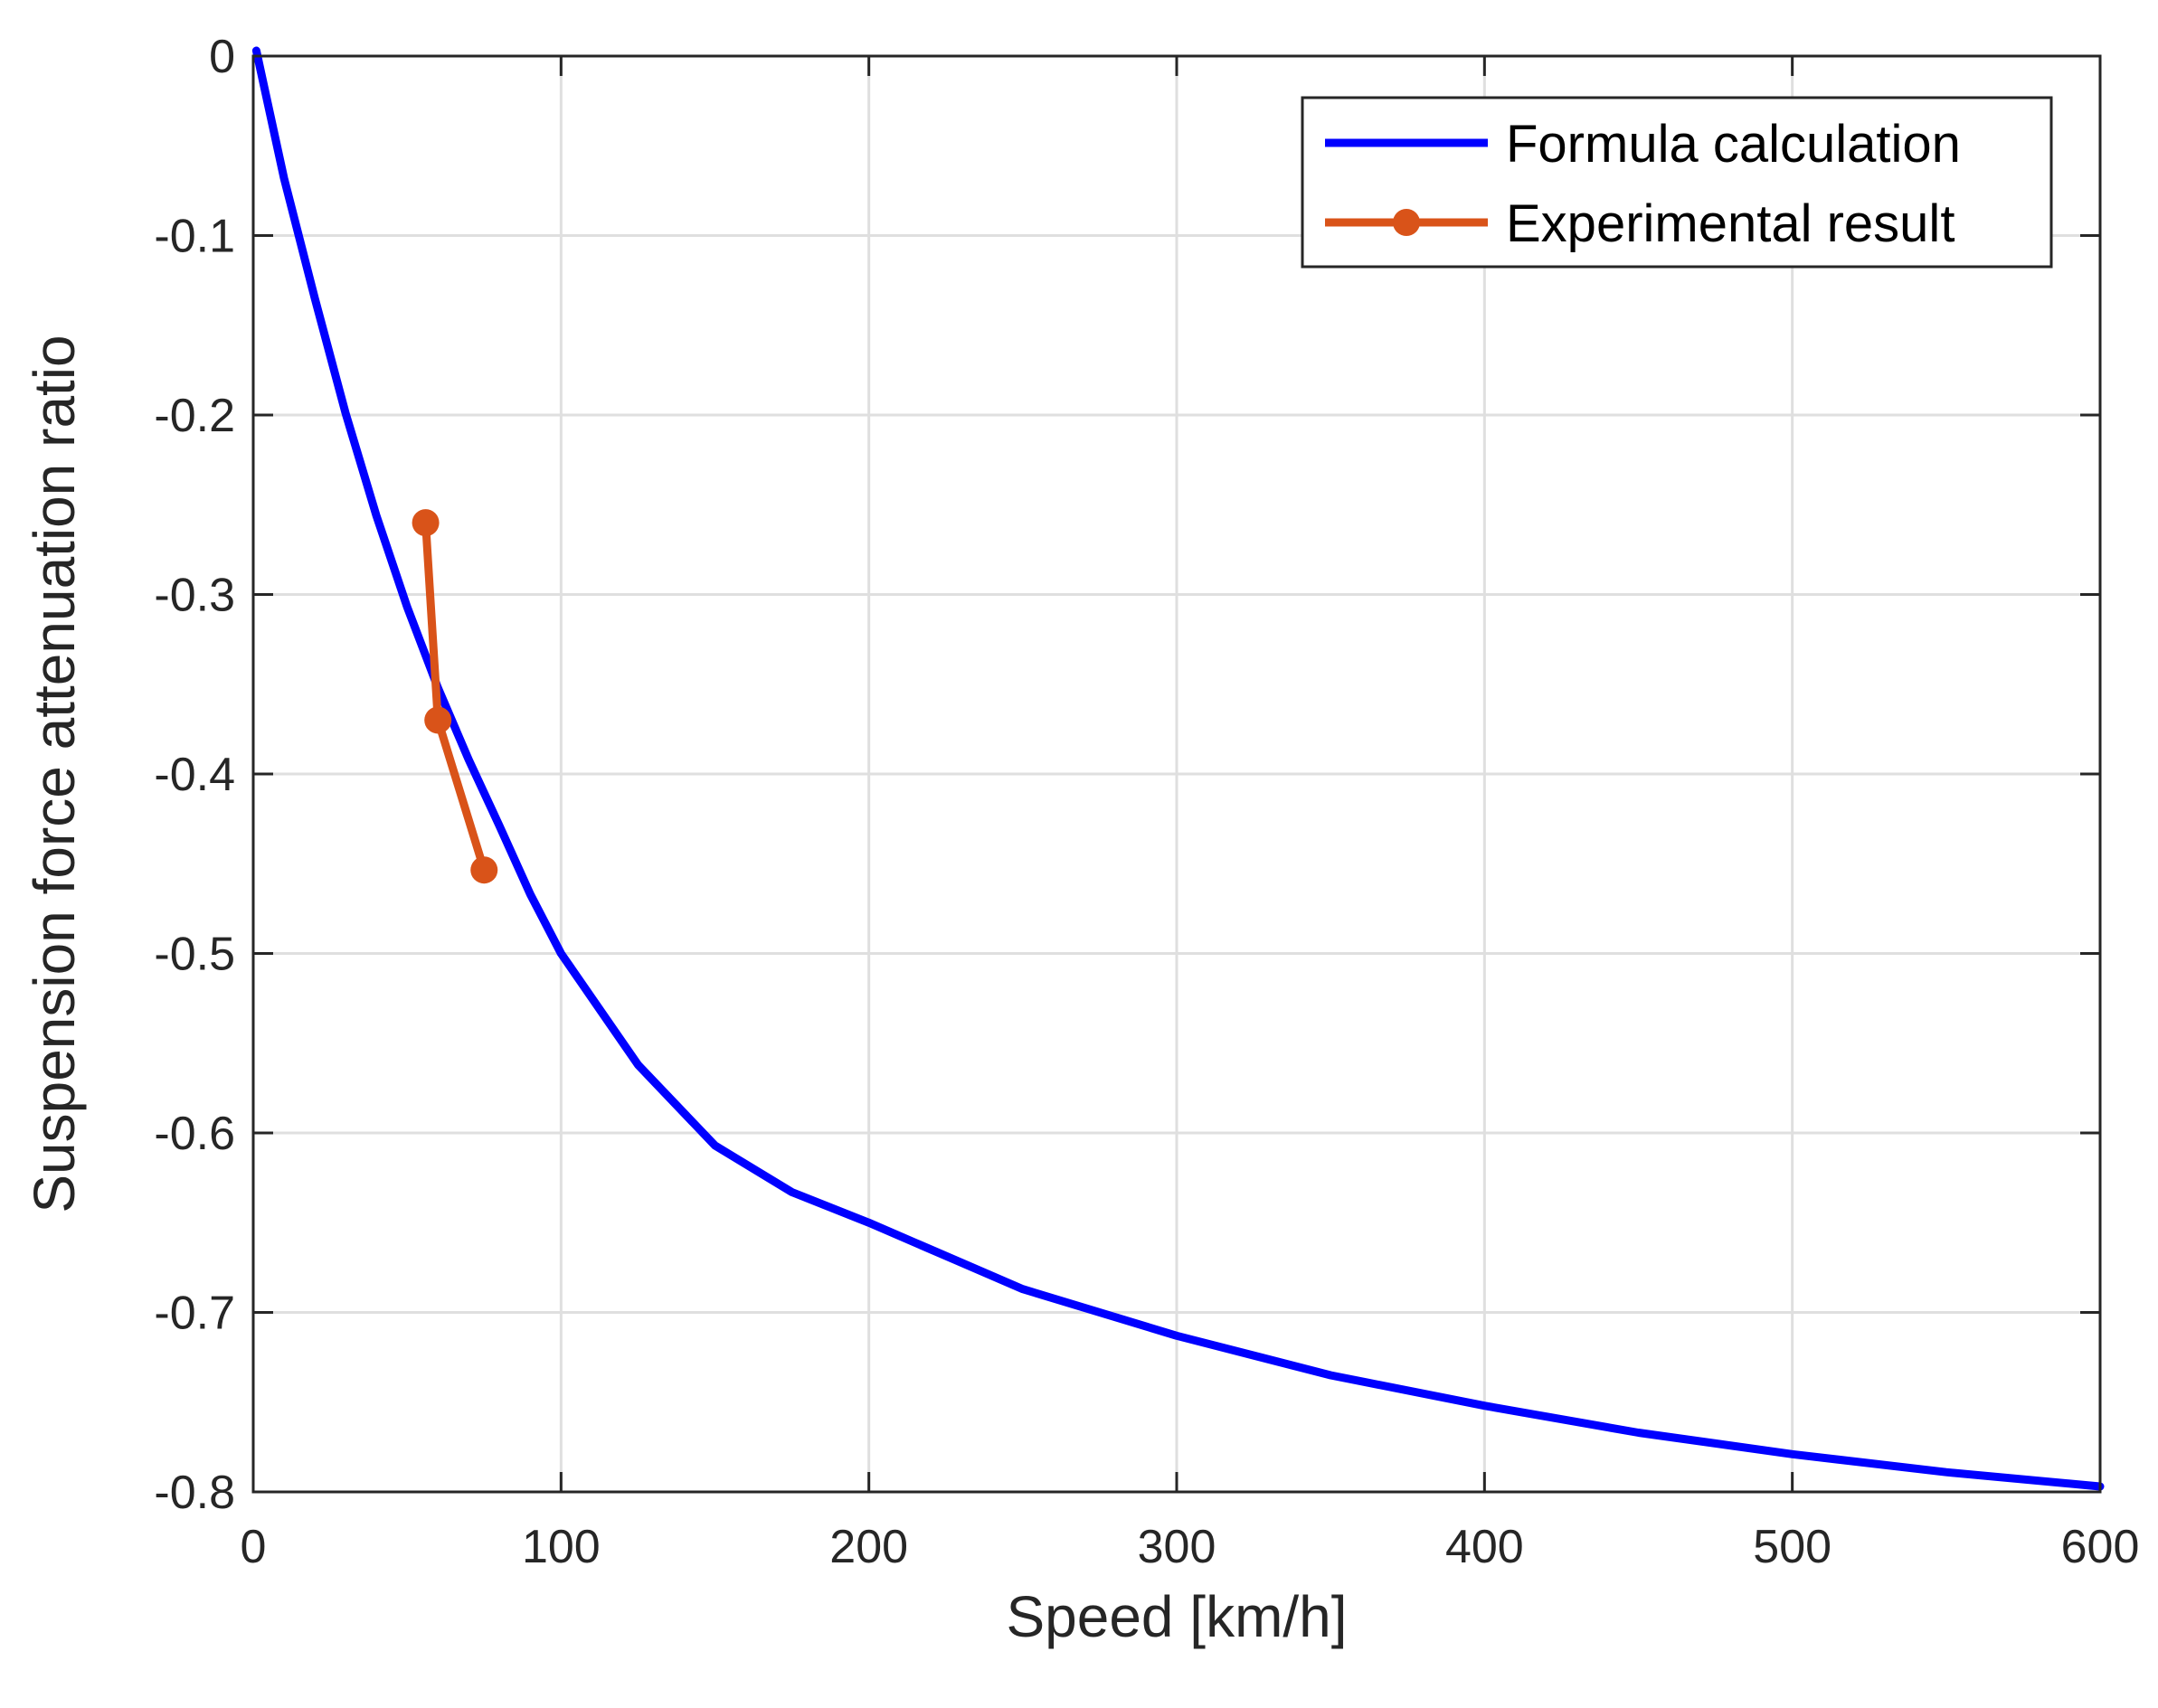 The height and width of the screenshot is (1708, 2158). Describe the element at coordinates (54, 774) in the screenshot. I see `y-axis-title: Suspension force attenuation ratio` at that location.